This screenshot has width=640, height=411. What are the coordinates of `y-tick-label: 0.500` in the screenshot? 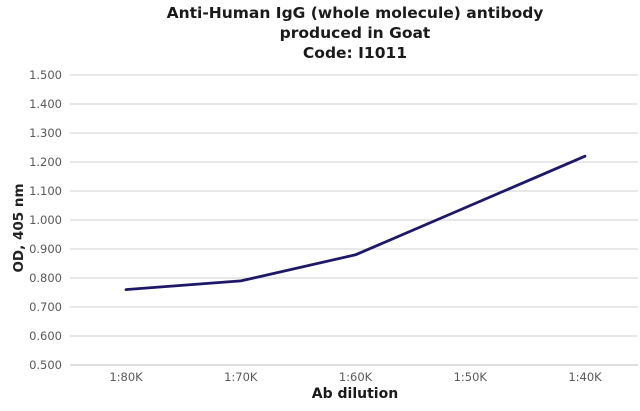 It's located at (45, 365).